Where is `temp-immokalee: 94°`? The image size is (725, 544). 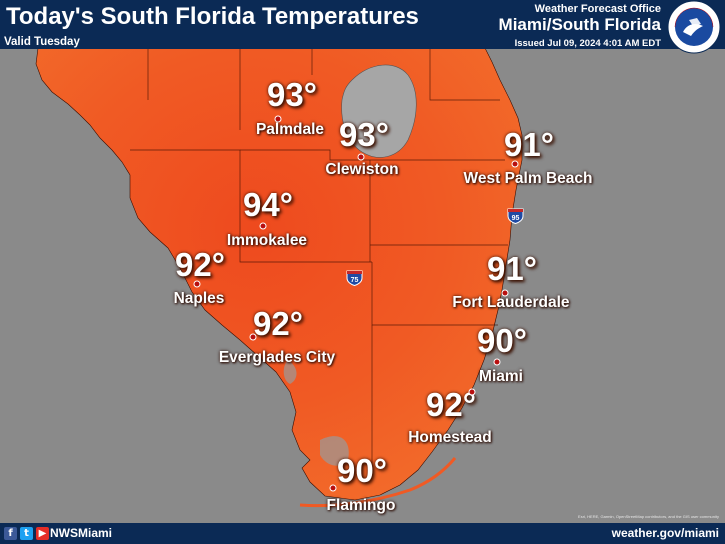
temp-immokalee: 94° is located at coordinates (268, 204).